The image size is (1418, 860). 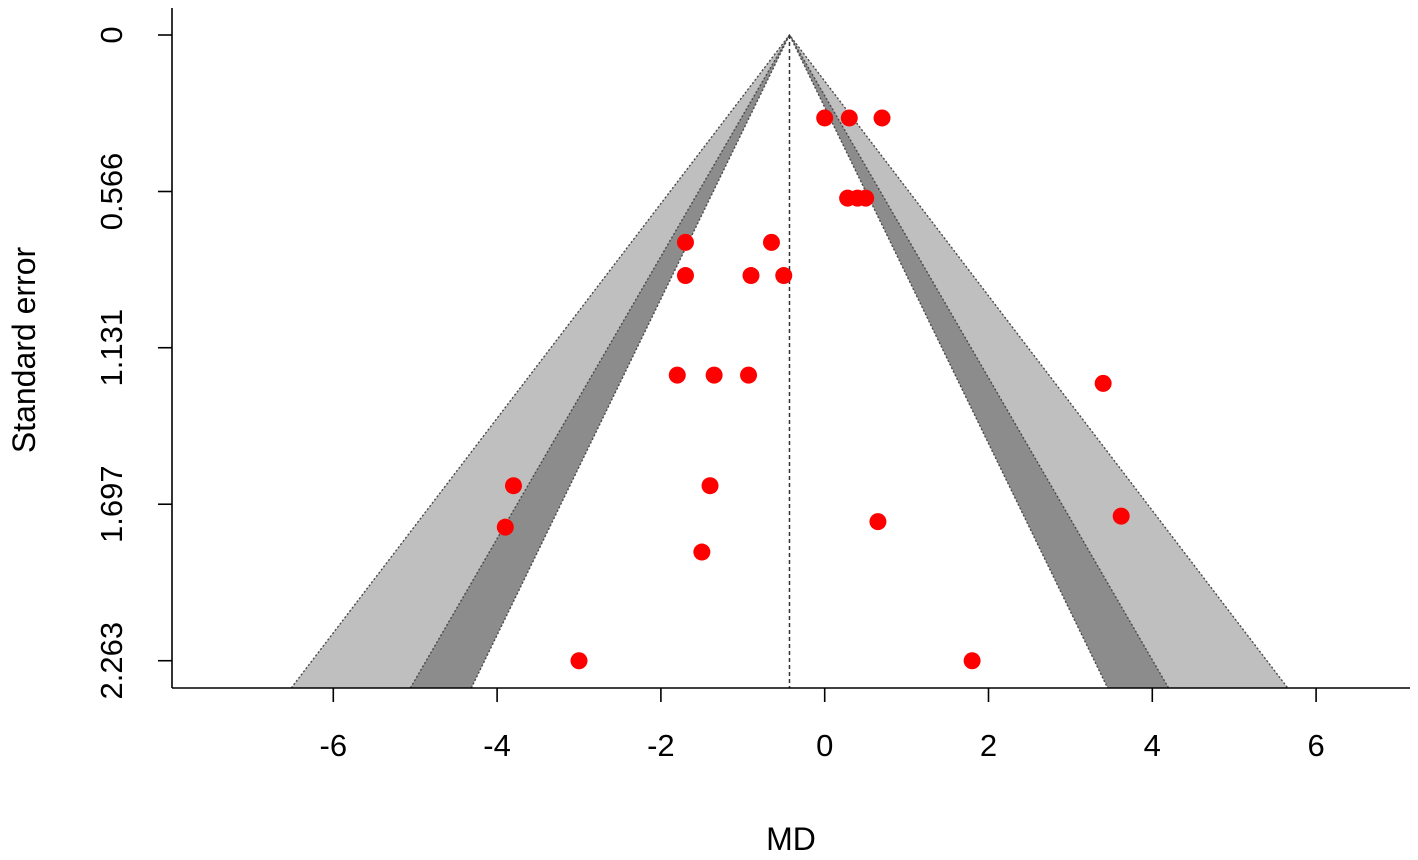 What do you see at coordinates (111, 661) in the screenshot?
I see `y-tick-label-4: 2.263` at bounding box center [111, 661].